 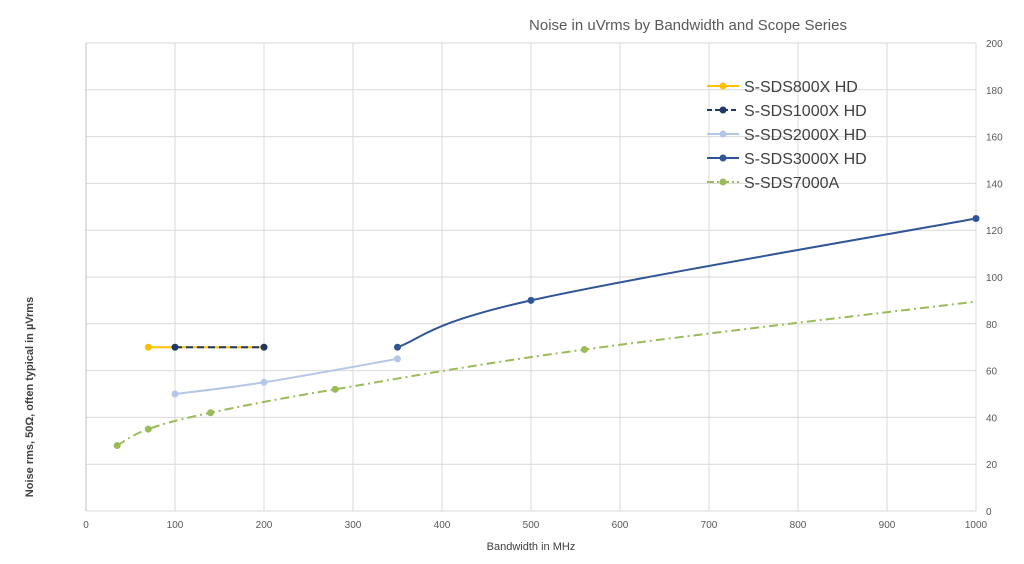 I want to click on y-tick-label: 160, so click(x=994, y=138).